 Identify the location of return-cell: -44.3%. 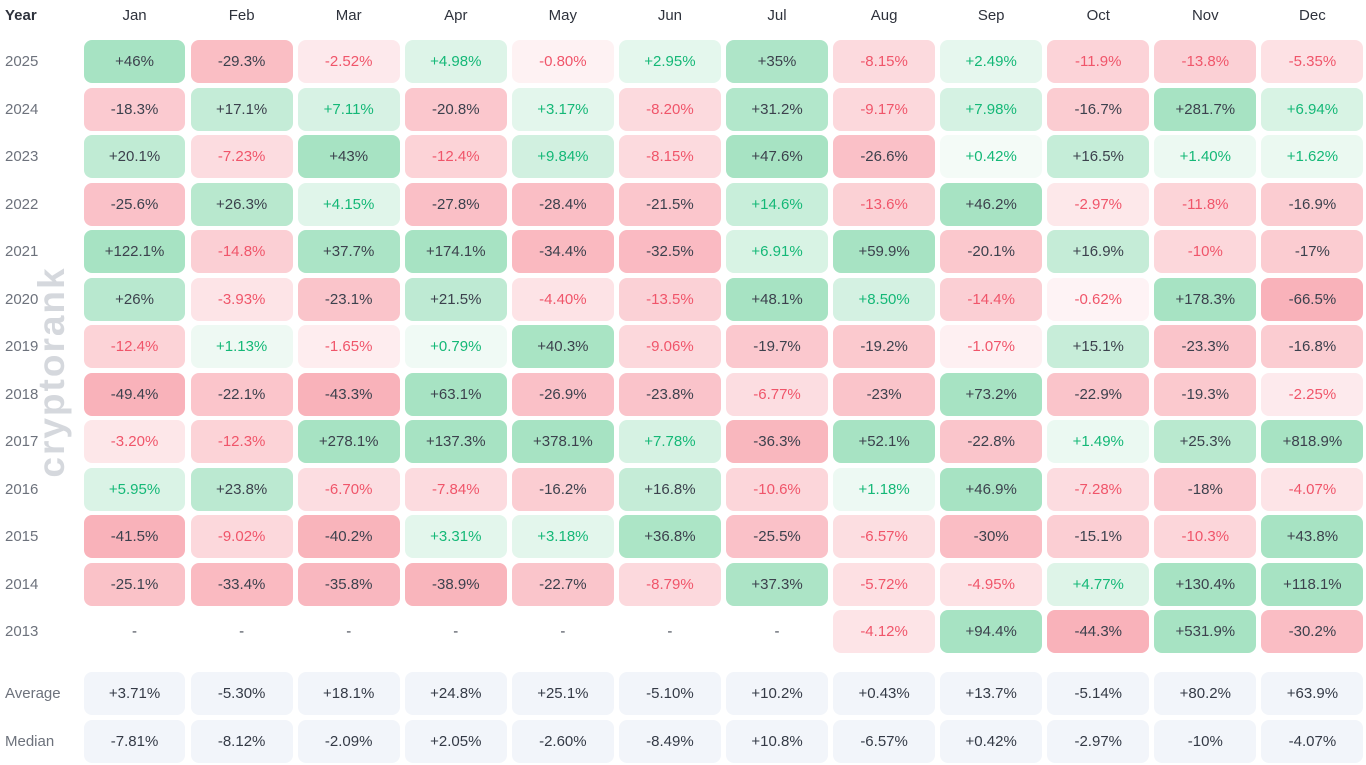
(1098, 632).